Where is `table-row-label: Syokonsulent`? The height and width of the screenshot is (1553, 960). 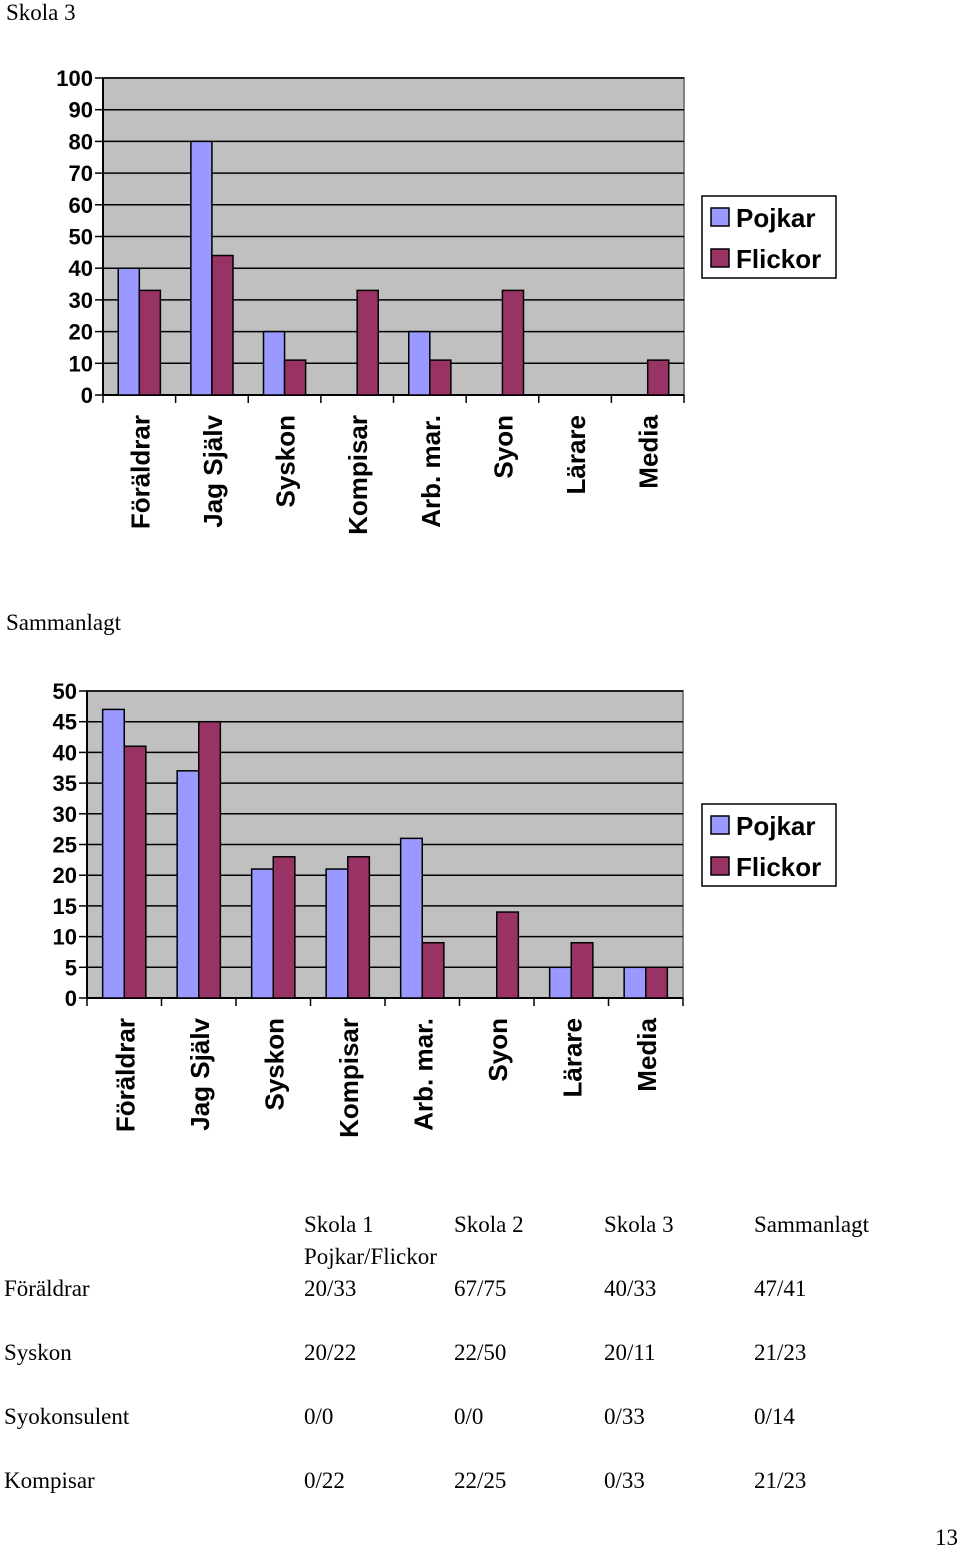
table-row-label: Syokonsulent is located at coordinates (67, 1416).